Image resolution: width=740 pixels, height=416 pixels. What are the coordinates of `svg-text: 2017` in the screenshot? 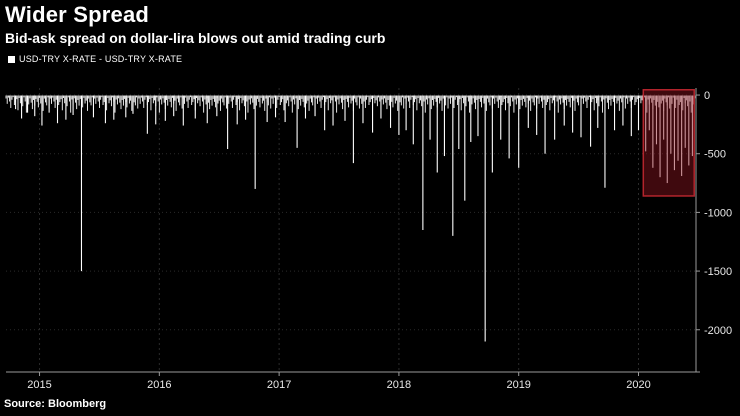 It's located at (279, 385).